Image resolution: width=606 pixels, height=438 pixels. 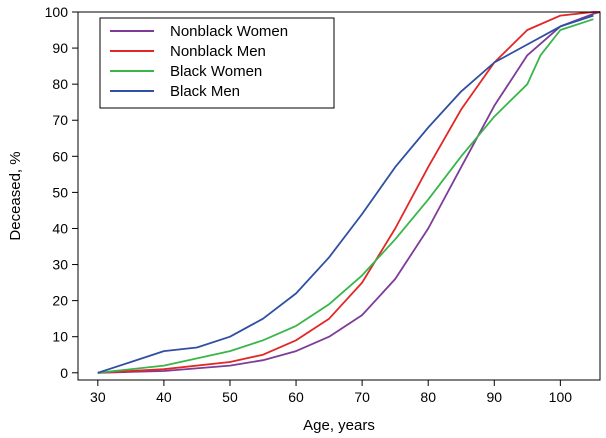 I want to click on x-axis: 30 40 50 60 70 80 90 100, so click(x=331, y=392).